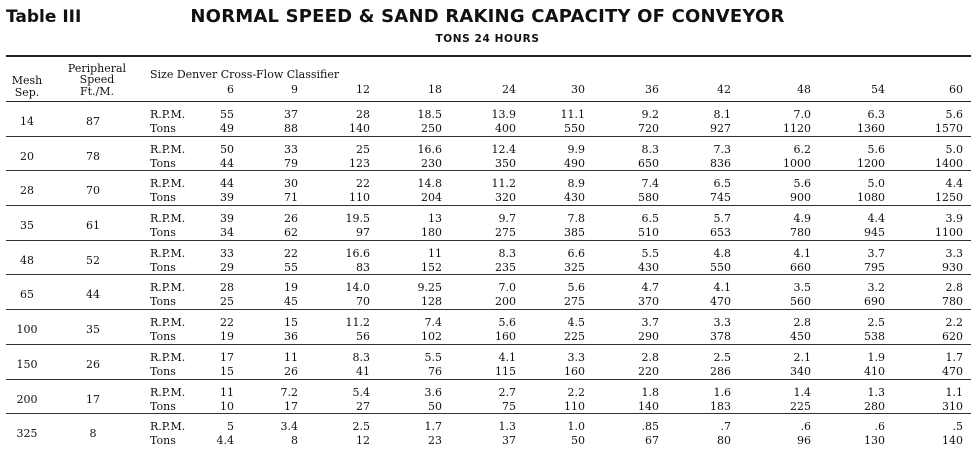 This screenshot has width=975, height=457. What do you see at coordinates (227, 371) in the screenshot?
I see `tons-cell: 15` at bounding box center [227, 371].